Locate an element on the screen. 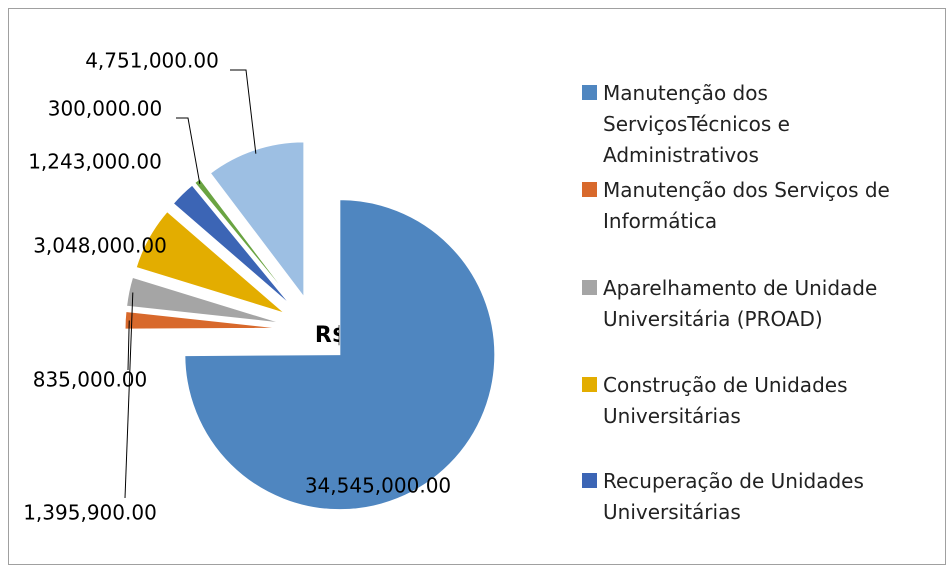 The image size is (947, 573). legend-entry: Construção de Unidades Universitárias is located at coordinates (757, 401).